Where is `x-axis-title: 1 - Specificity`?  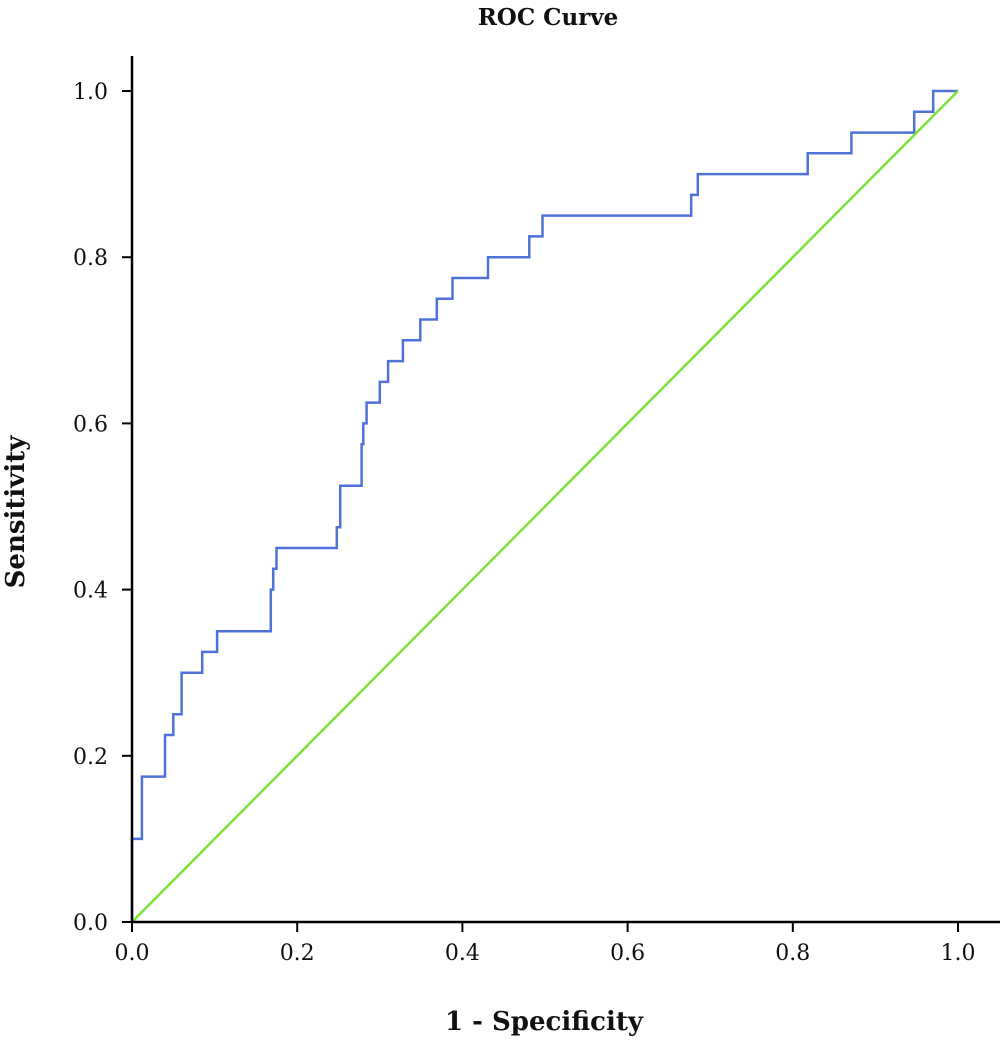 x-axis-title: 1 - Specificity is located at coordinates (544, 1022).